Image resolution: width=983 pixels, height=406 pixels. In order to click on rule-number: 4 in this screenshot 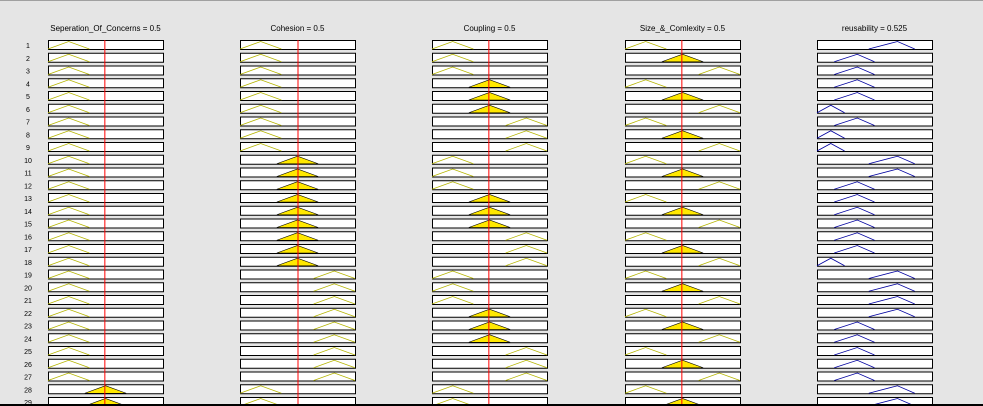, I will do `click(28, 84)`.